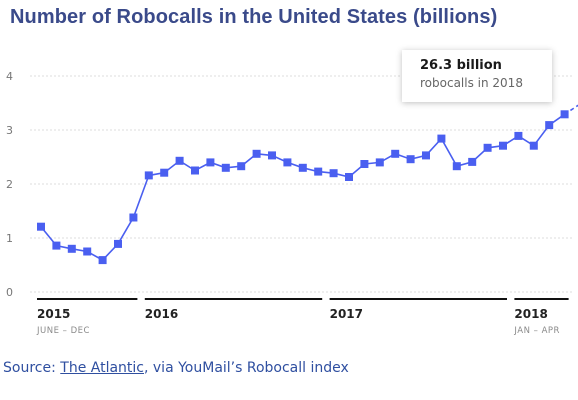 This screenshot has width=578, height=400. Describe the element at coordinates (32, 368) in the screenshot. I see `source-prefix: Source:` at that location.